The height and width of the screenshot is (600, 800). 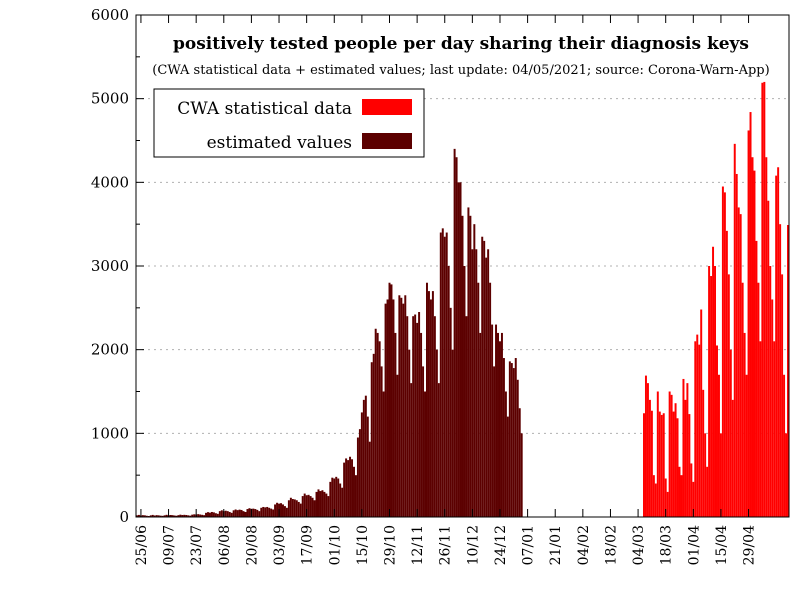 I want to click on legend-swatch-cwa, so click(x=387, y=107).